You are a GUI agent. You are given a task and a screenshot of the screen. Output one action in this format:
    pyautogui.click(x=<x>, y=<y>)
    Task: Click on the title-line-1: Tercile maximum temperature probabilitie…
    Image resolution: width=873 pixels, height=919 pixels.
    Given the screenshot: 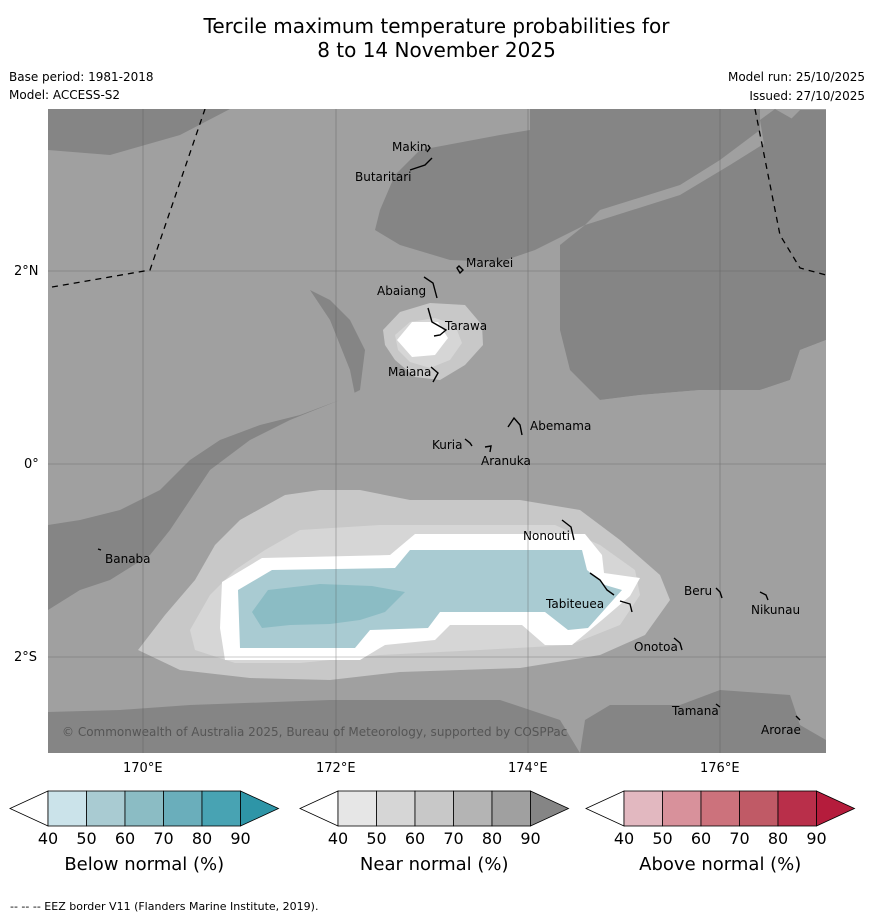 What is the action you would take?
    pyautogui.click(x=436, y=26)
    